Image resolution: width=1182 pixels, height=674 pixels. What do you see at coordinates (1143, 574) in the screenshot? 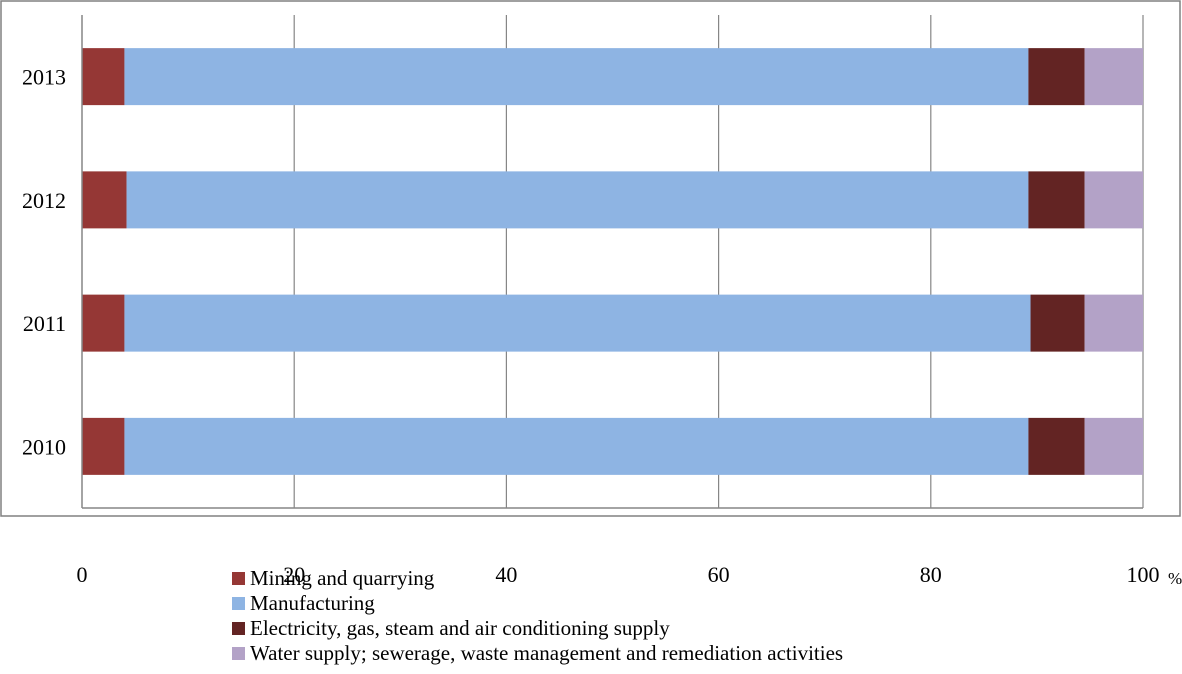
I see `x-tick-label-100: 100` at bounding box center [1143, 574].